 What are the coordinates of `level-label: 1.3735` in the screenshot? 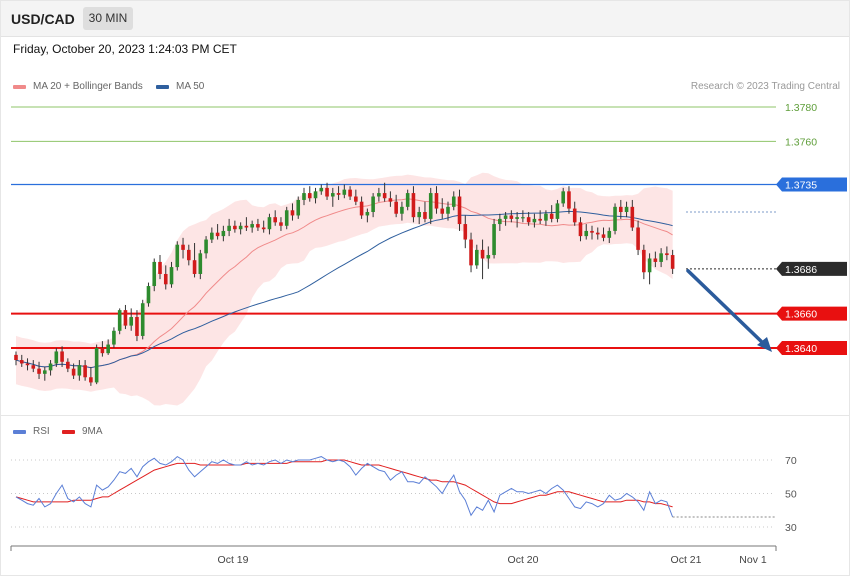 It's located at (801, 185).